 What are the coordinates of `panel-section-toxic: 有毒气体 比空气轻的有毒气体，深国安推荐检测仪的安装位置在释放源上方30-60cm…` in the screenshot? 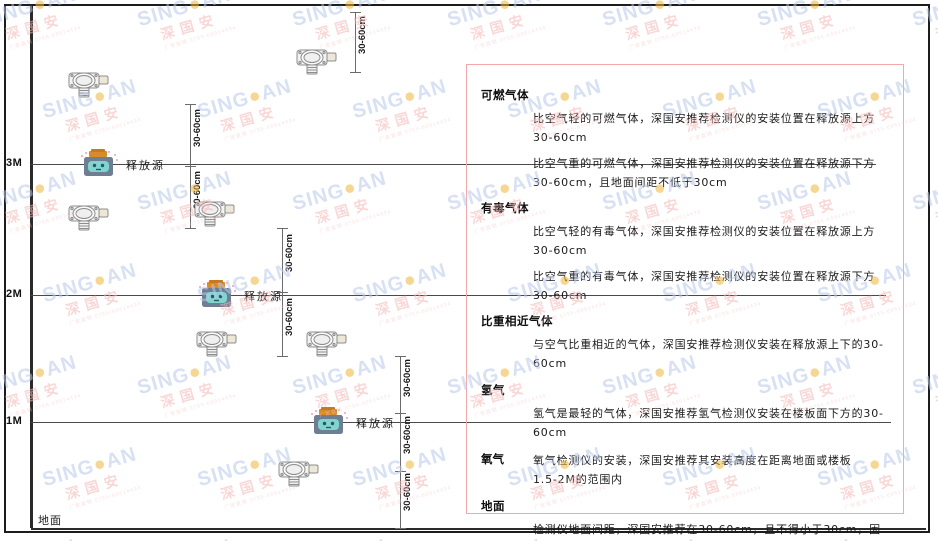 It's located at (684, 252).